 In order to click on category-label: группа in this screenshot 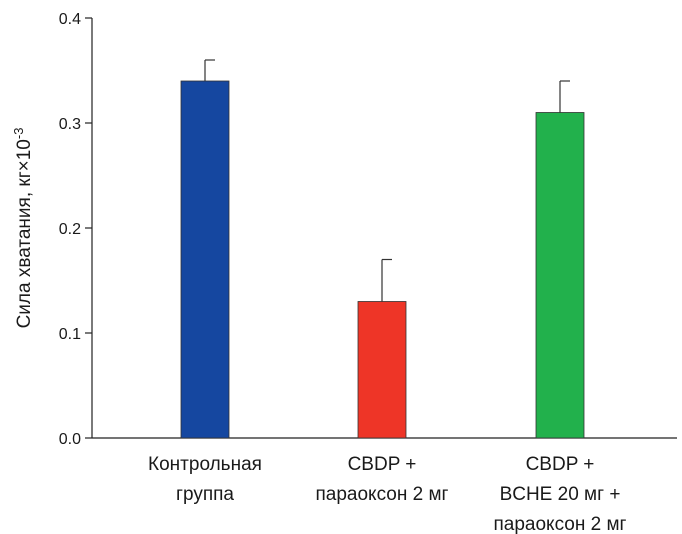, I will do `click(205, 494)`.